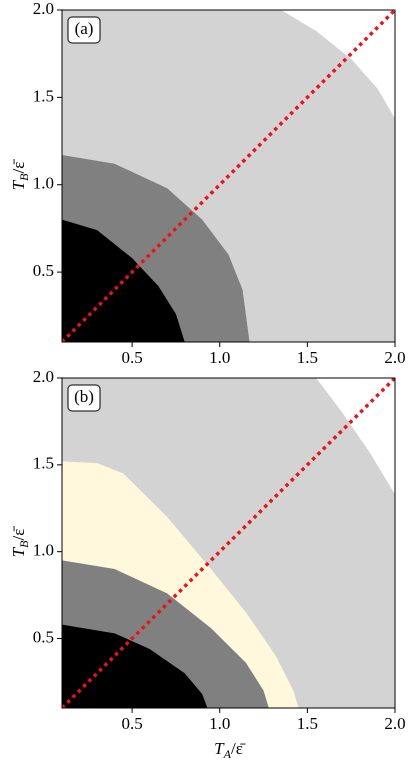 This screenshot has height=763, width=415. I want to click on label-sub: A, so click(227, 754).